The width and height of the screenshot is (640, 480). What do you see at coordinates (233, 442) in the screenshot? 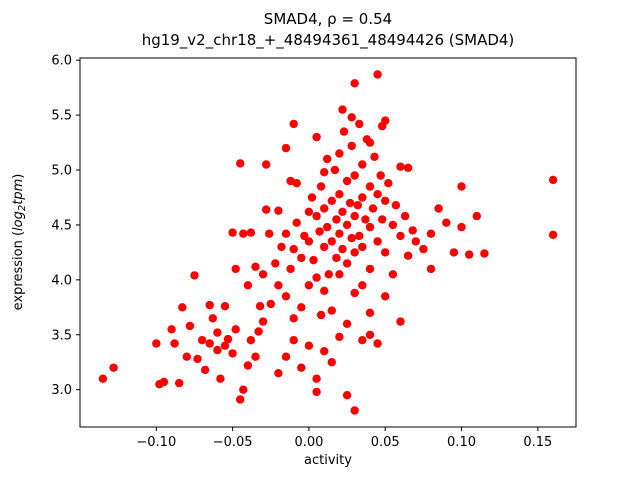
I see `x-tick-label: −0.05` at bounding box center [233, 442].